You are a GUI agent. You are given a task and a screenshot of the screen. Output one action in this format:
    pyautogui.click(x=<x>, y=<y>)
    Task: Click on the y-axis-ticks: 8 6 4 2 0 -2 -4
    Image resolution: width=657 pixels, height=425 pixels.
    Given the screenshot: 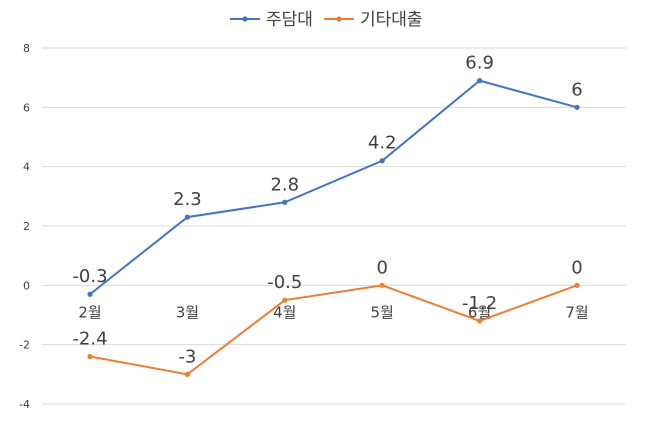 What is the action you would take?
    pyautogui.click(x=24, y=226)
    